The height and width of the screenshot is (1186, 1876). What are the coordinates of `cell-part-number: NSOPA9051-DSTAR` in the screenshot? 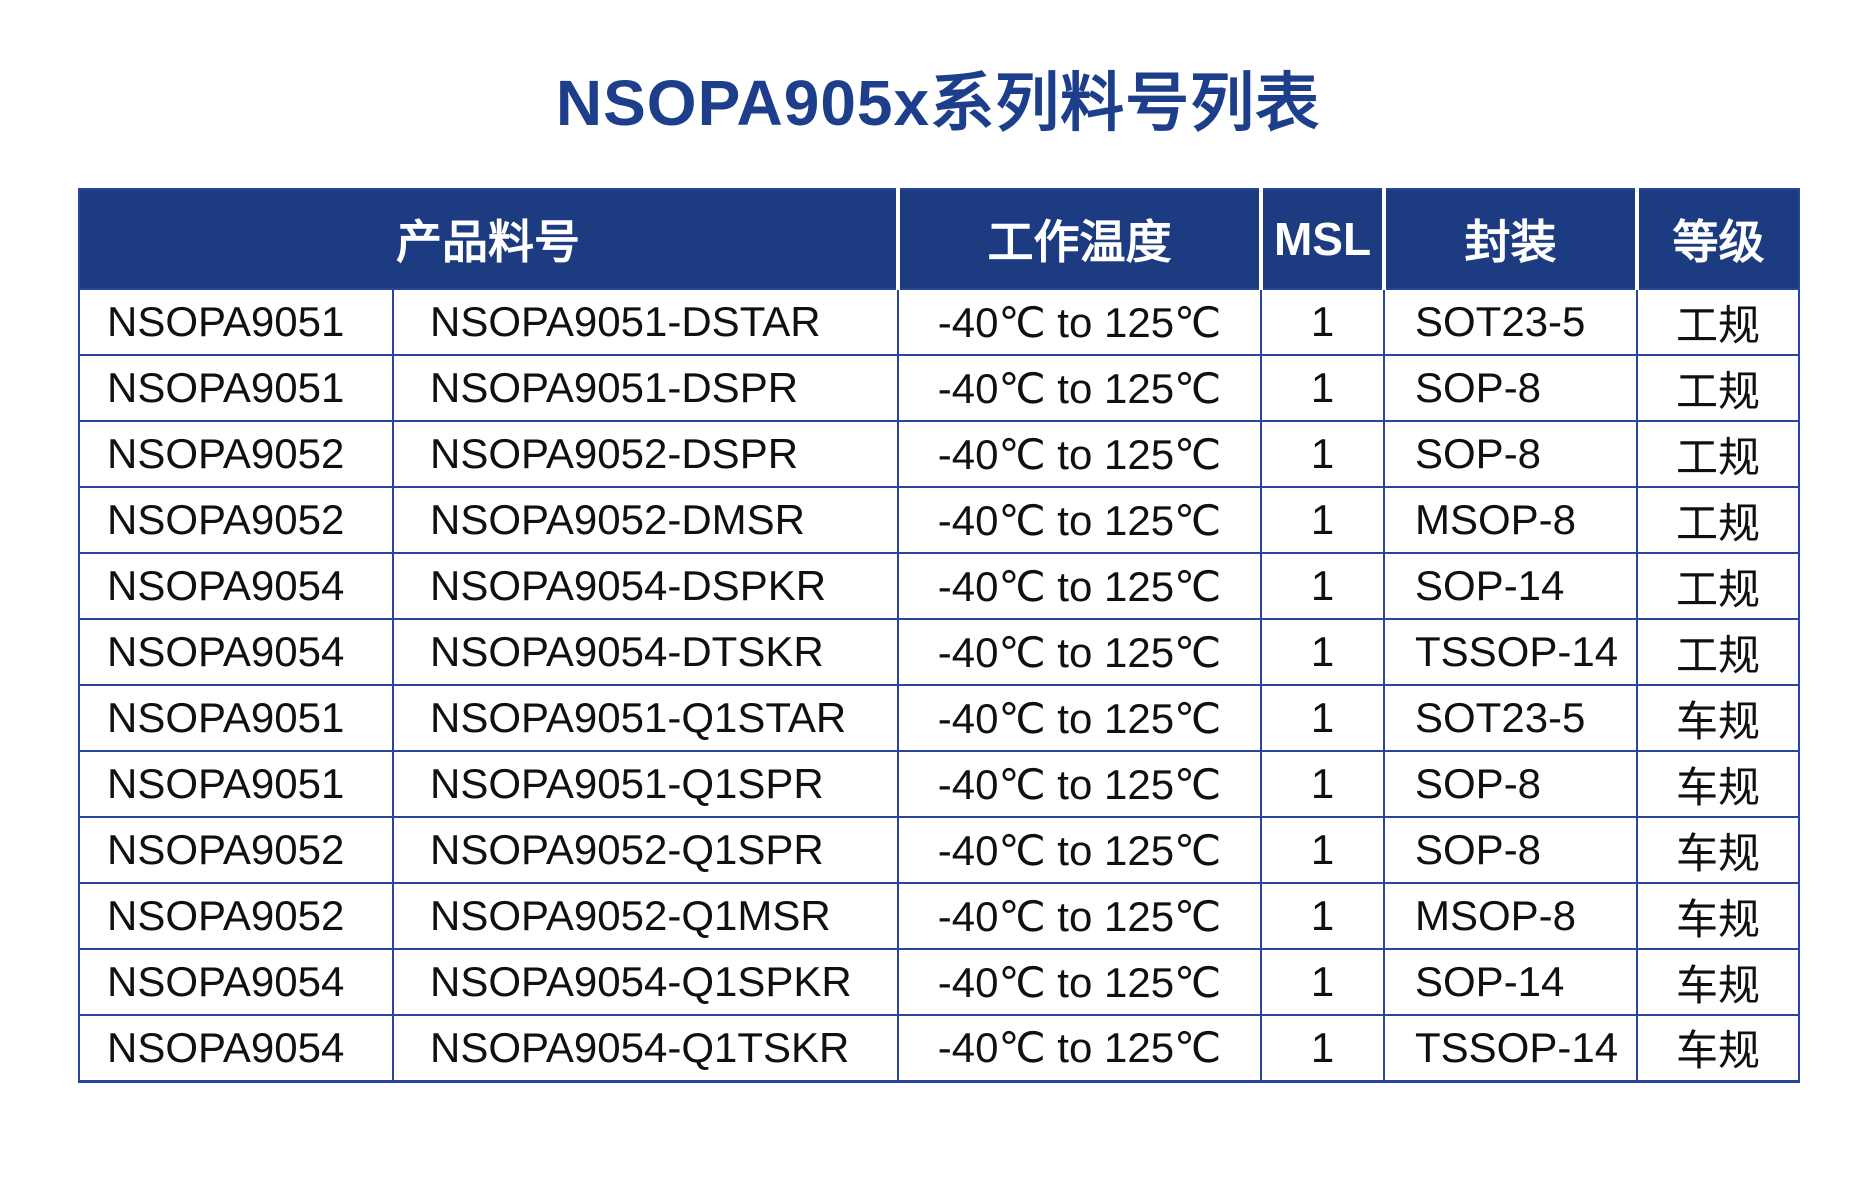 It's located at (645, 322).